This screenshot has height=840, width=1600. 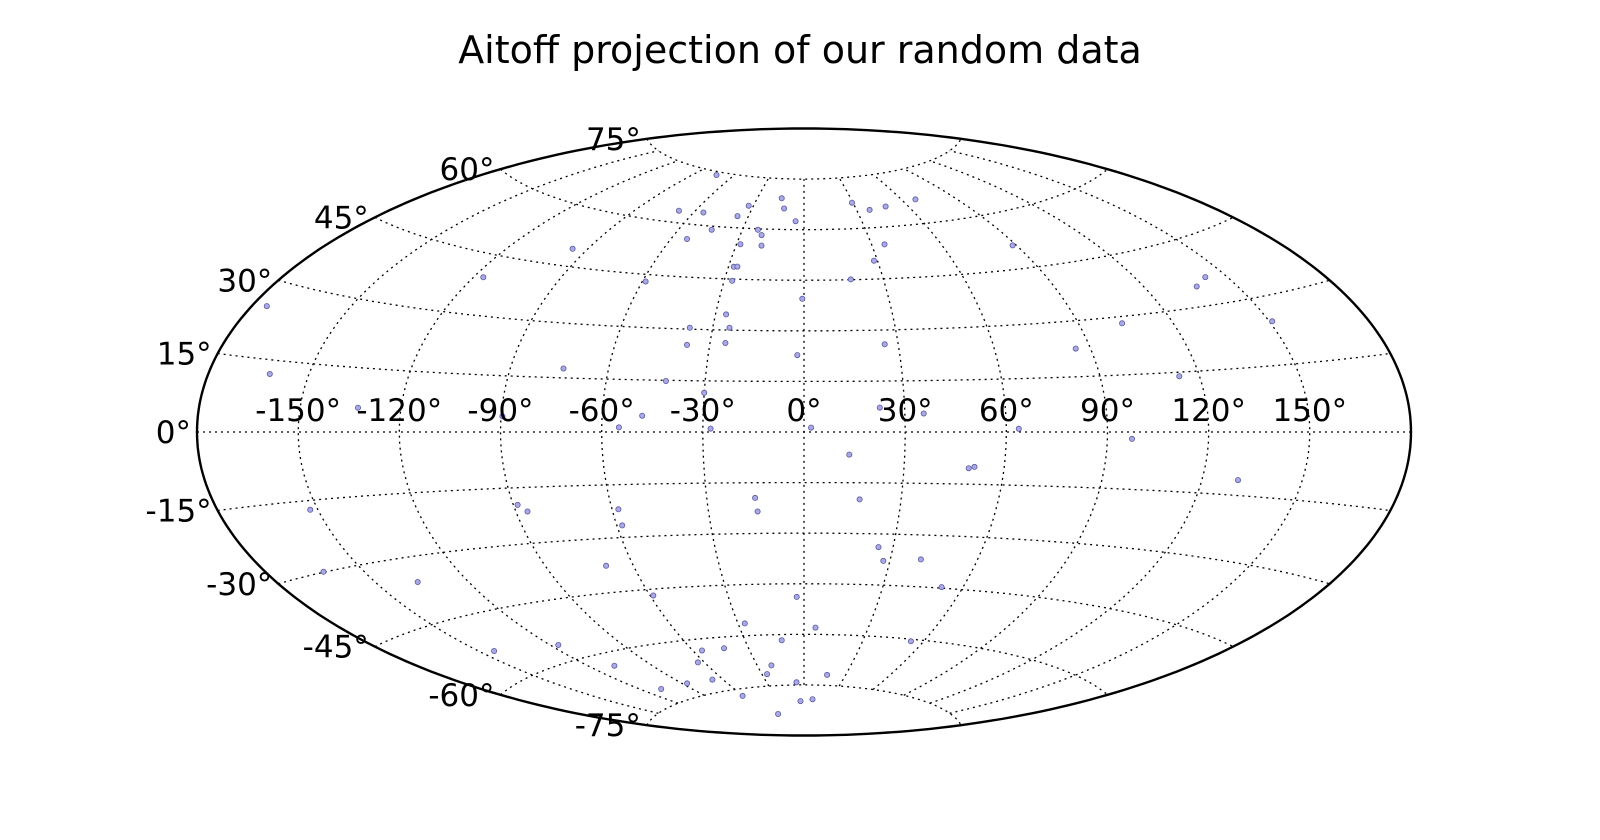 I want to click on lon-tick-label: 120°, so click(x=1208, y=411).